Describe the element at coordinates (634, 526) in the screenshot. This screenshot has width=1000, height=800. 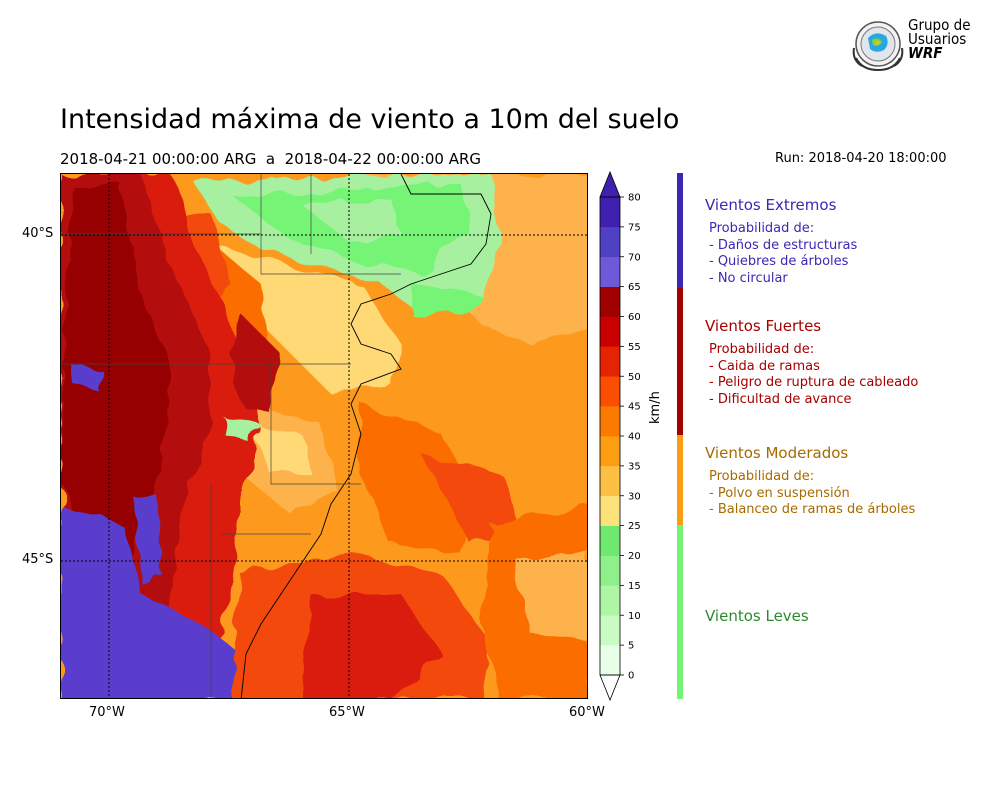
I see `colorbar-tick-label: 25` at that location.